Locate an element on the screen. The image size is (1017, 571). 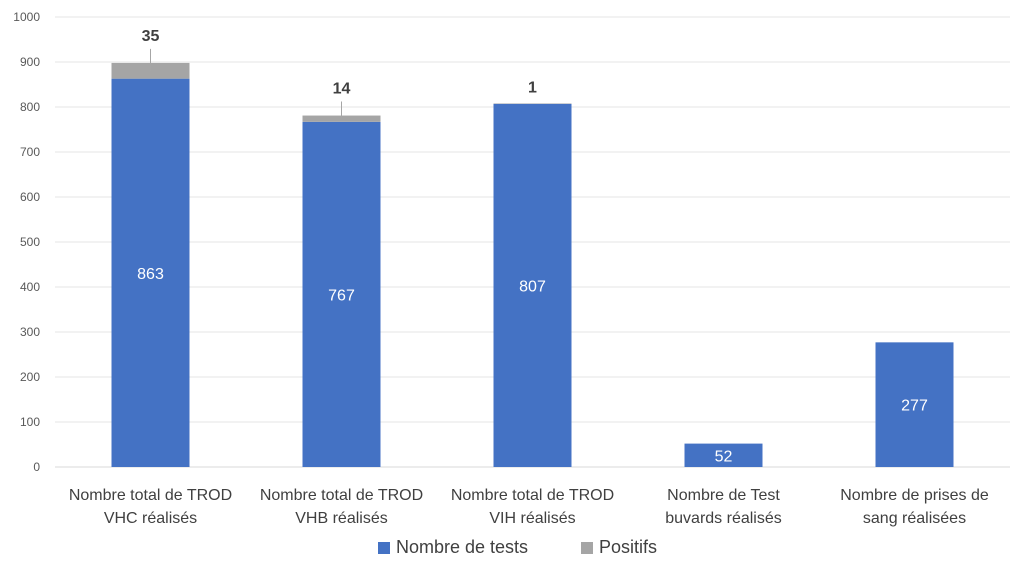
y-tick-label: 1000 is located at coordinates (26, 17).